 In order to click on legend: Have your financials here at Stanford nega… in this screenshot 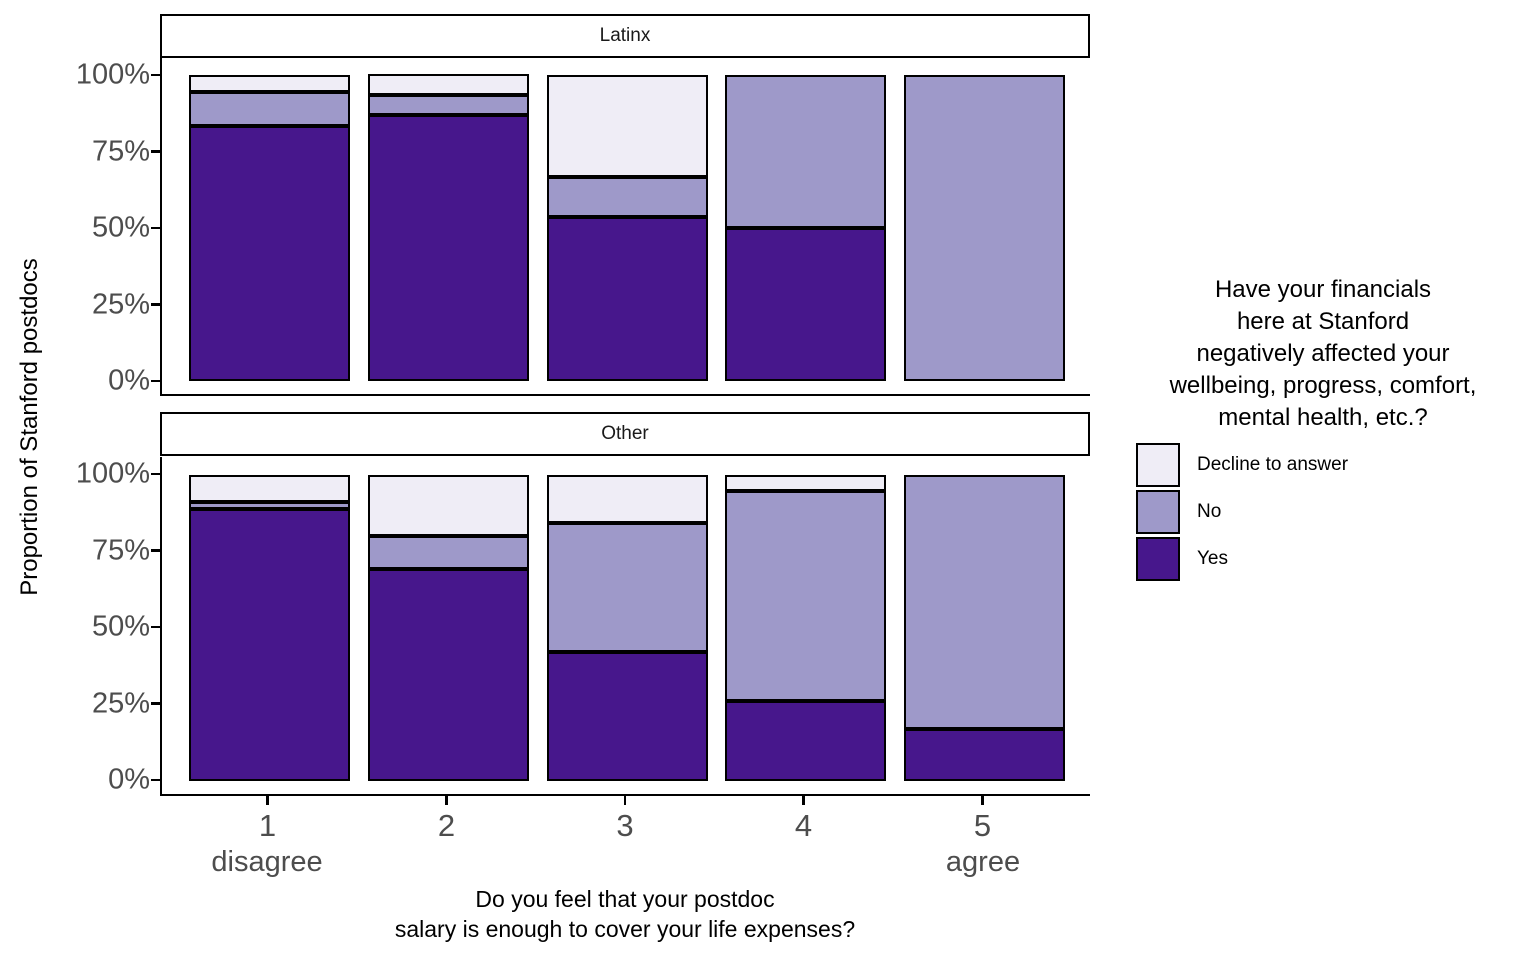, I will do `click(1323, 427)`.